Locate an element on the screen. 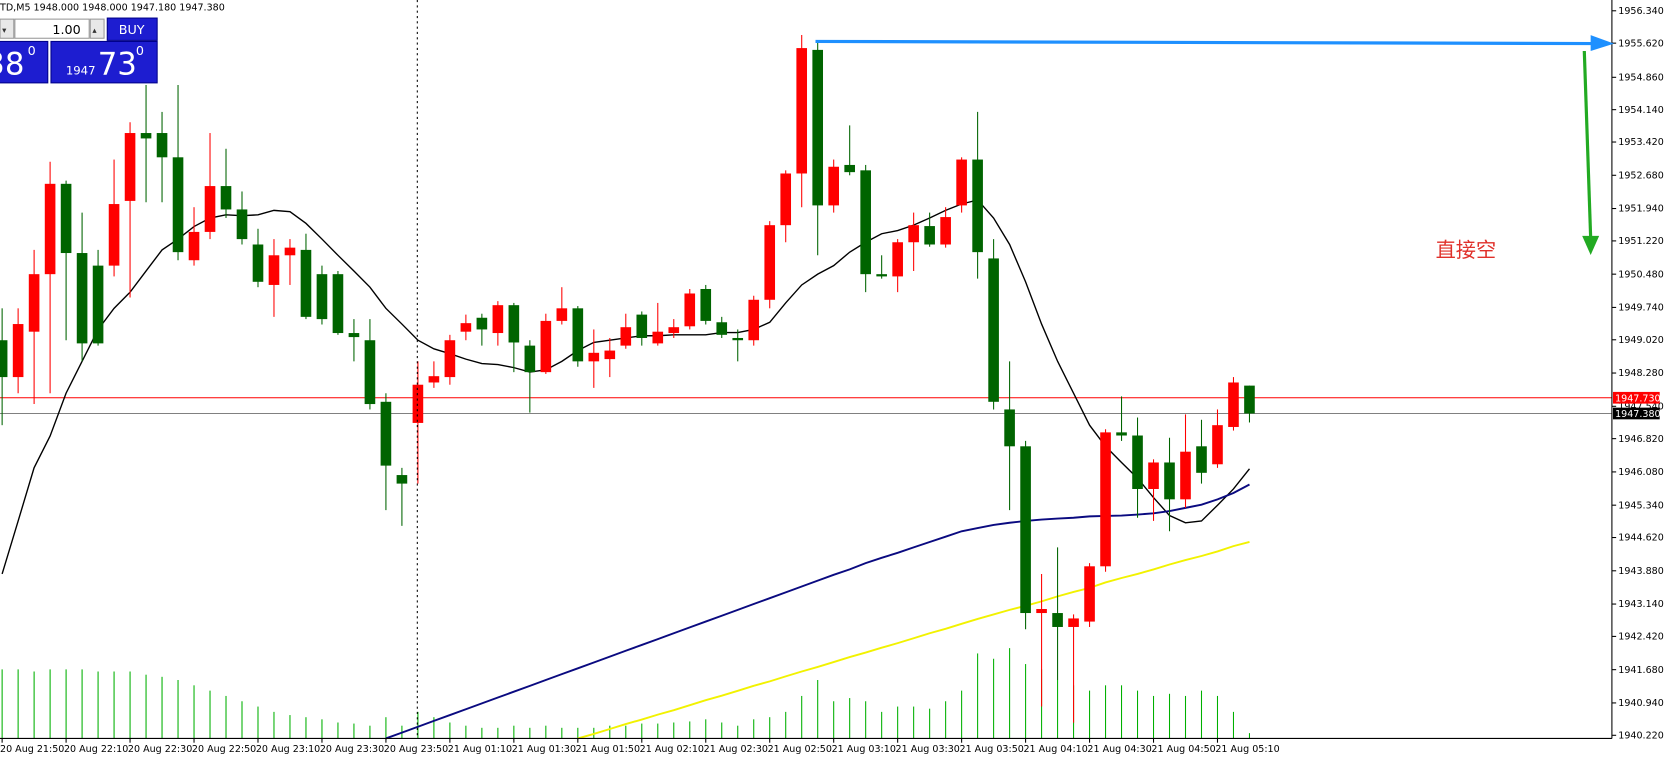 This screenshot has width=1665, height=765. x-tick-label: 21 Aug 01:30 is located at coordinates (544, 749).